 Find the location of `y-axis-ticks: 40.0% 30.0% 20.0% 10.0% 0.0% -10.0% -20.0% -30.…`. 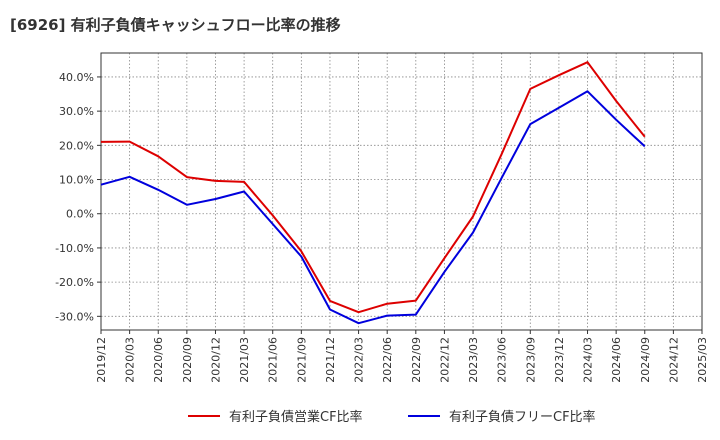

y-axis-ticks: 40.0% 30.0% 20.0% 10.0% 0.0% -10.0% -20.0% -30.… is located at coordinates (78, 197).